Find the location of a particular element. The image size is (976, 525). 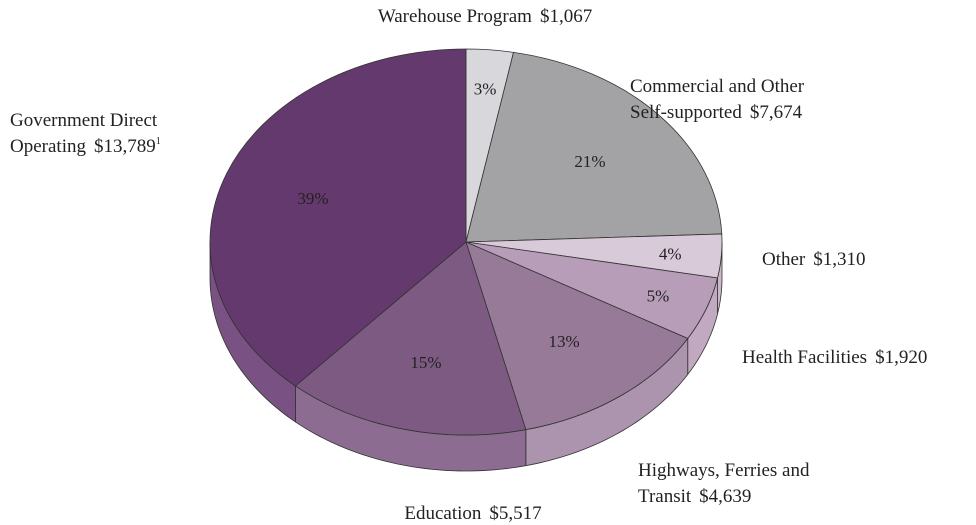

percent-label: 3% is located at coordinates (485, 88).